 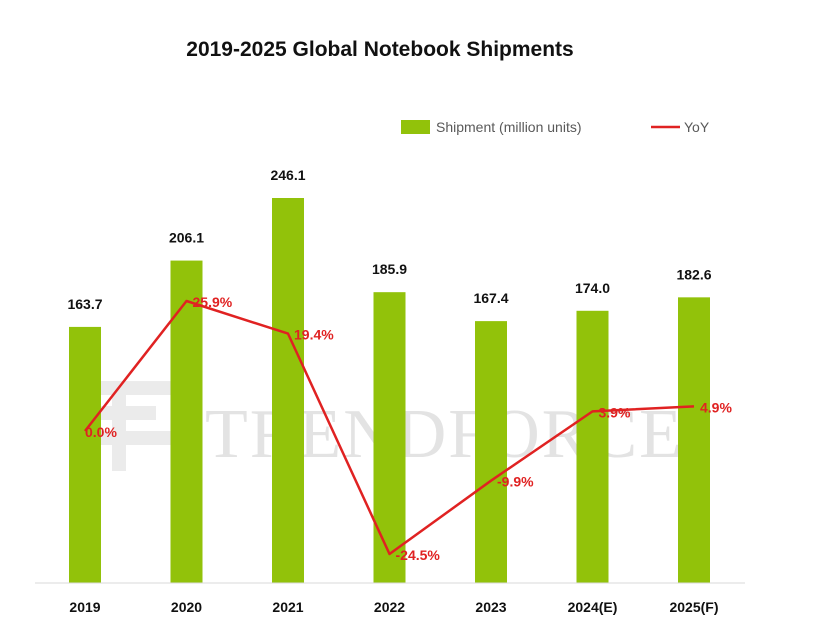 I want to click on x-tick-label-2021: 2021, so click(x=287, y=607).